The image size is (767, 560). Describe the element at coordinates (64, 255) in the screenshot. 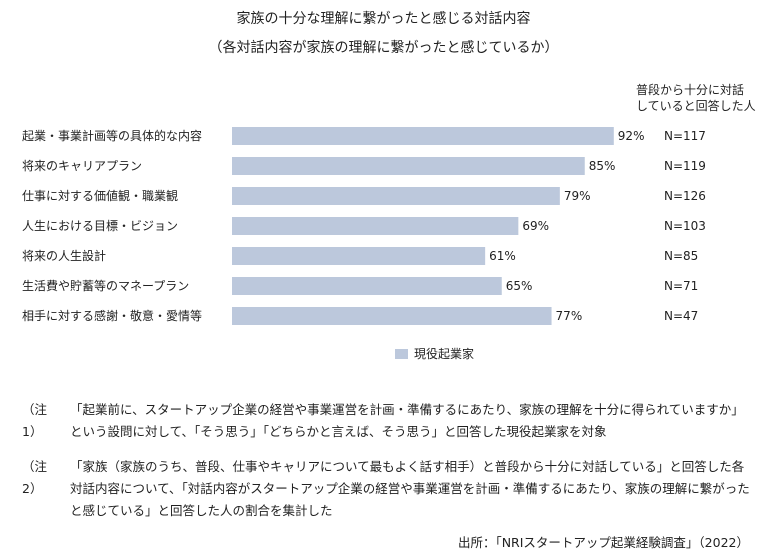

I see `category-label: 将来の人生設計` at that location.